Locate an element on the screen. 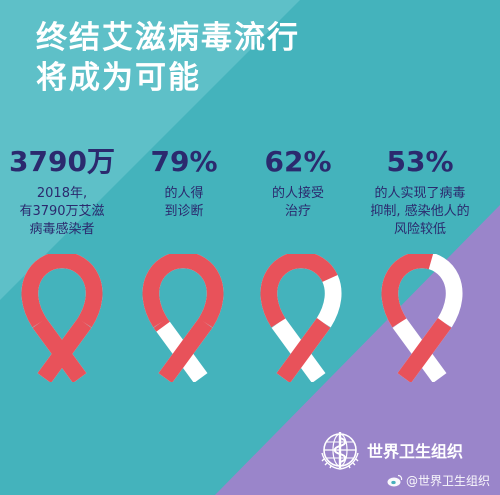 This screenshot has width=500, height=495. stat-description: 的人得 到诊断 is located at coordinates (184, 203).